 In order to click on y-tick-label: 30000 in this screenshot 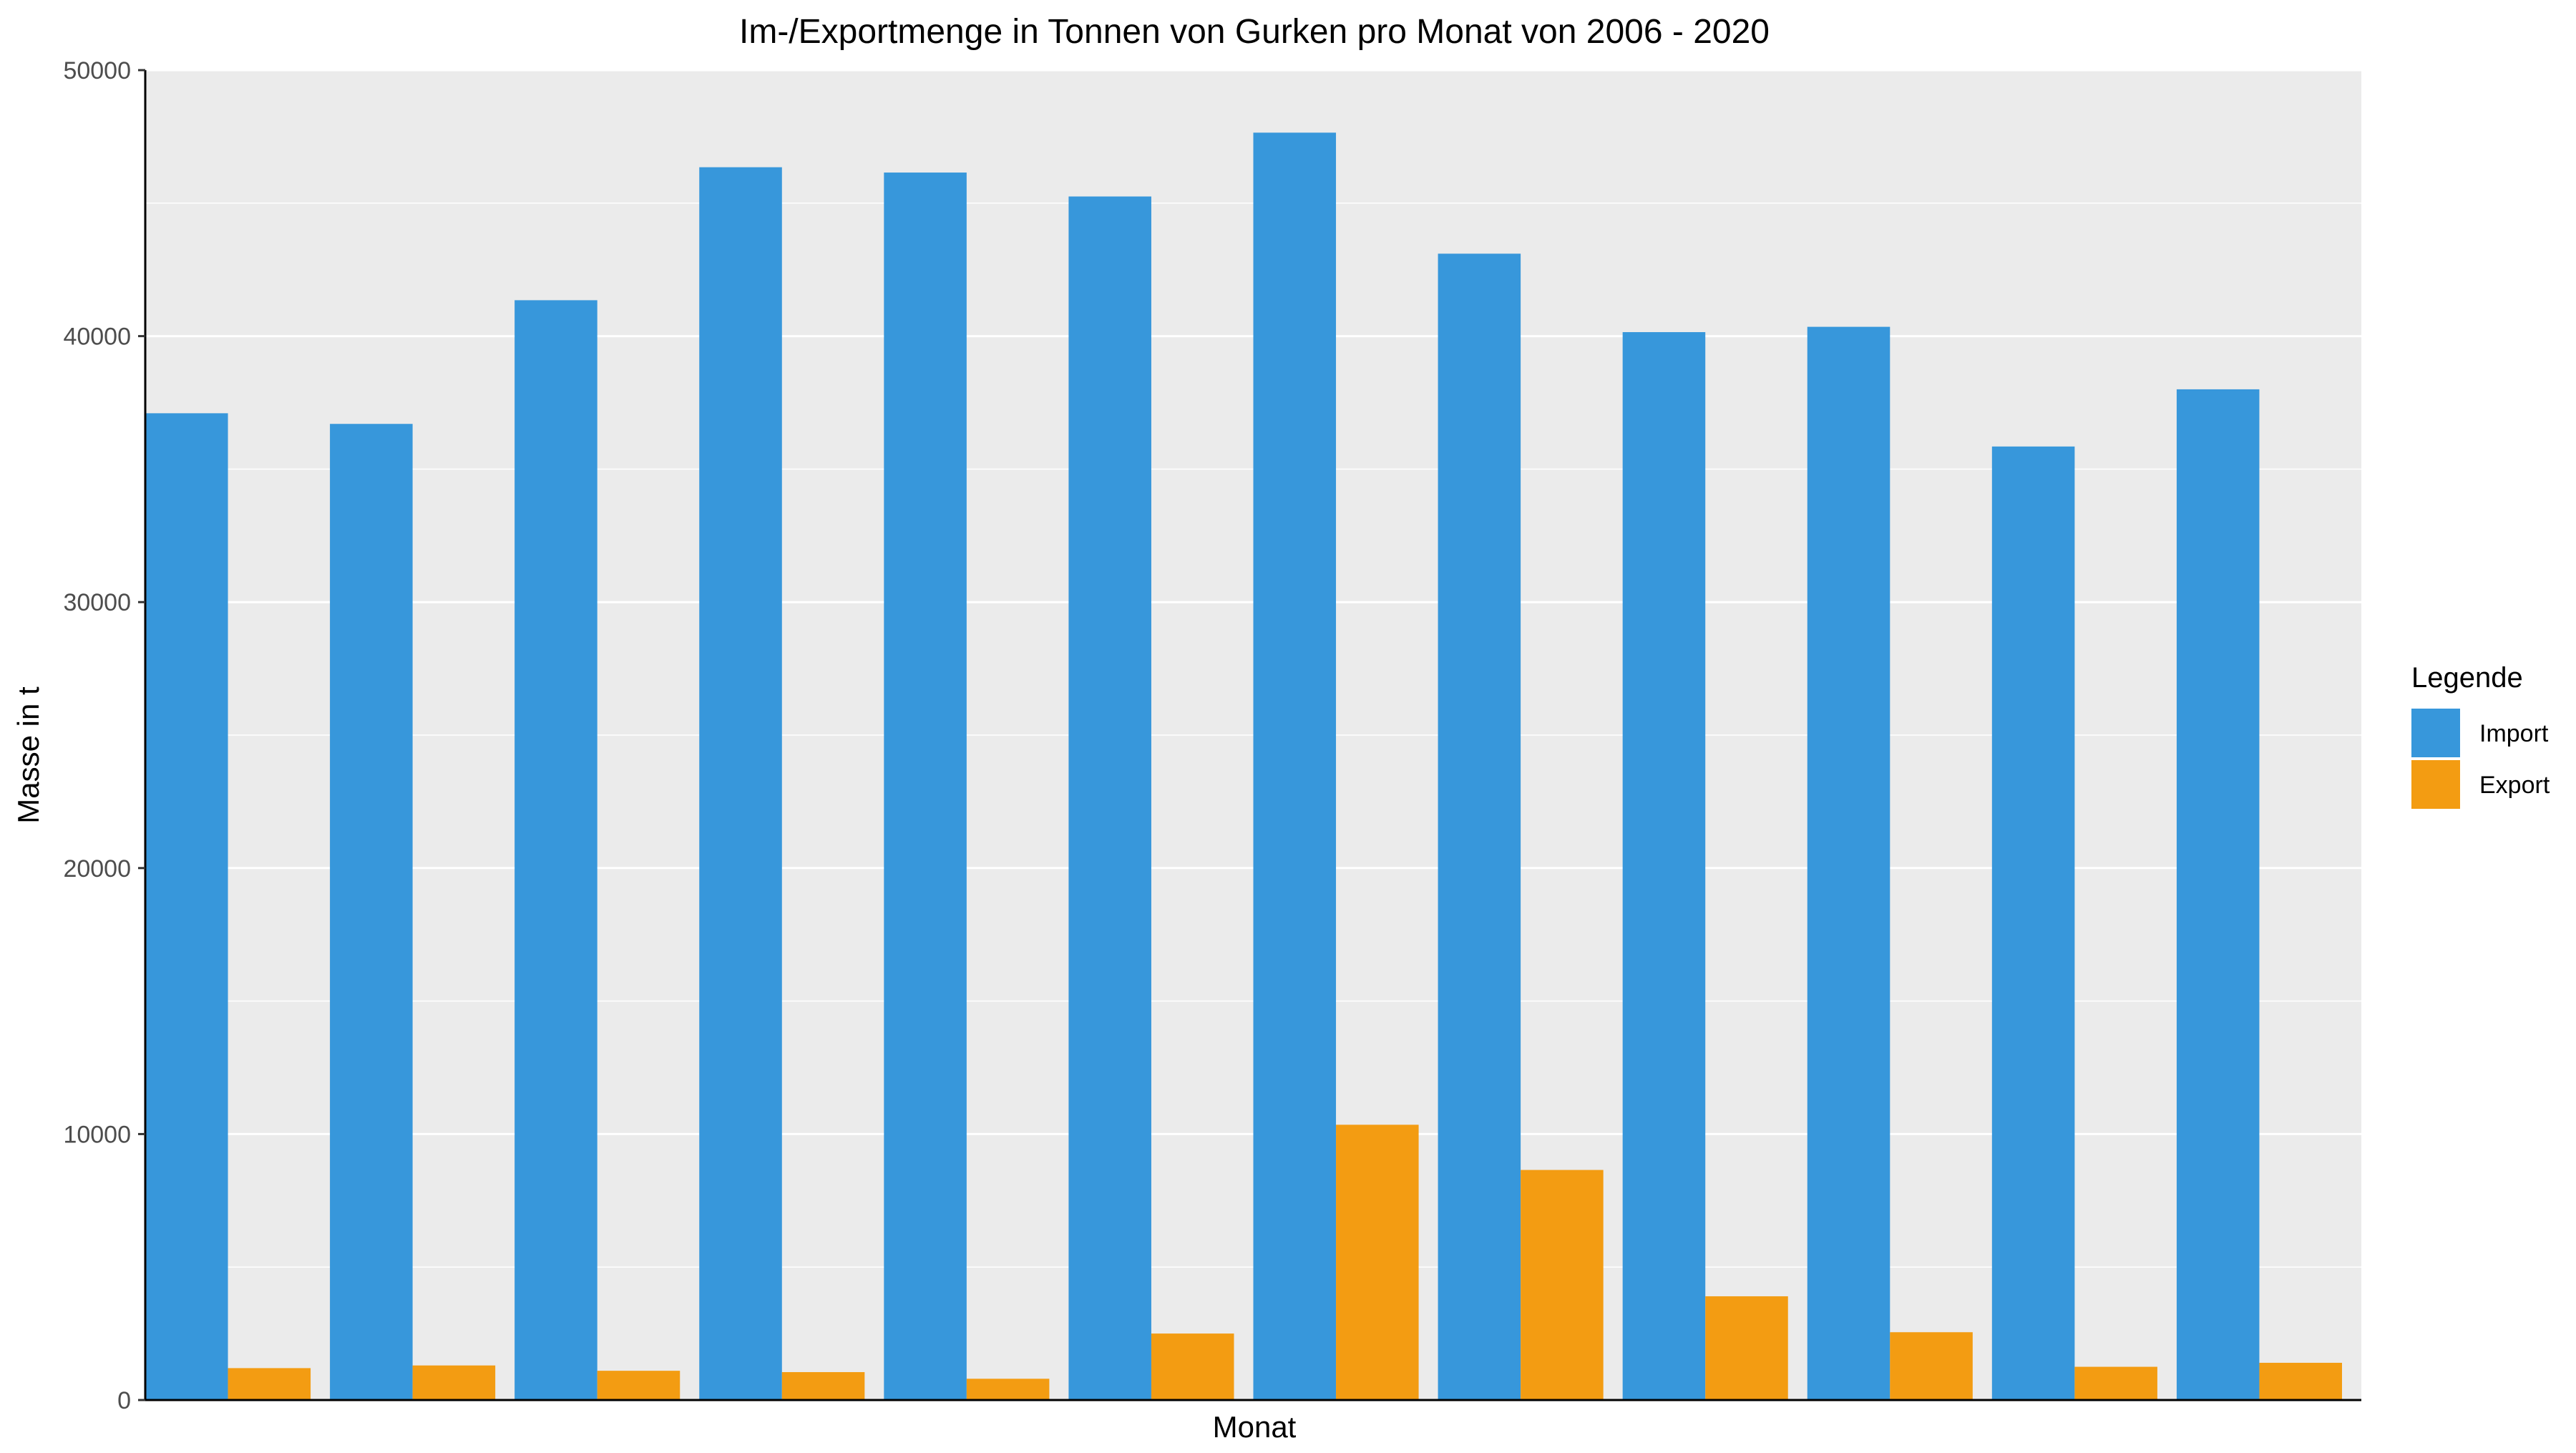, I will do `click(97, 602)`.